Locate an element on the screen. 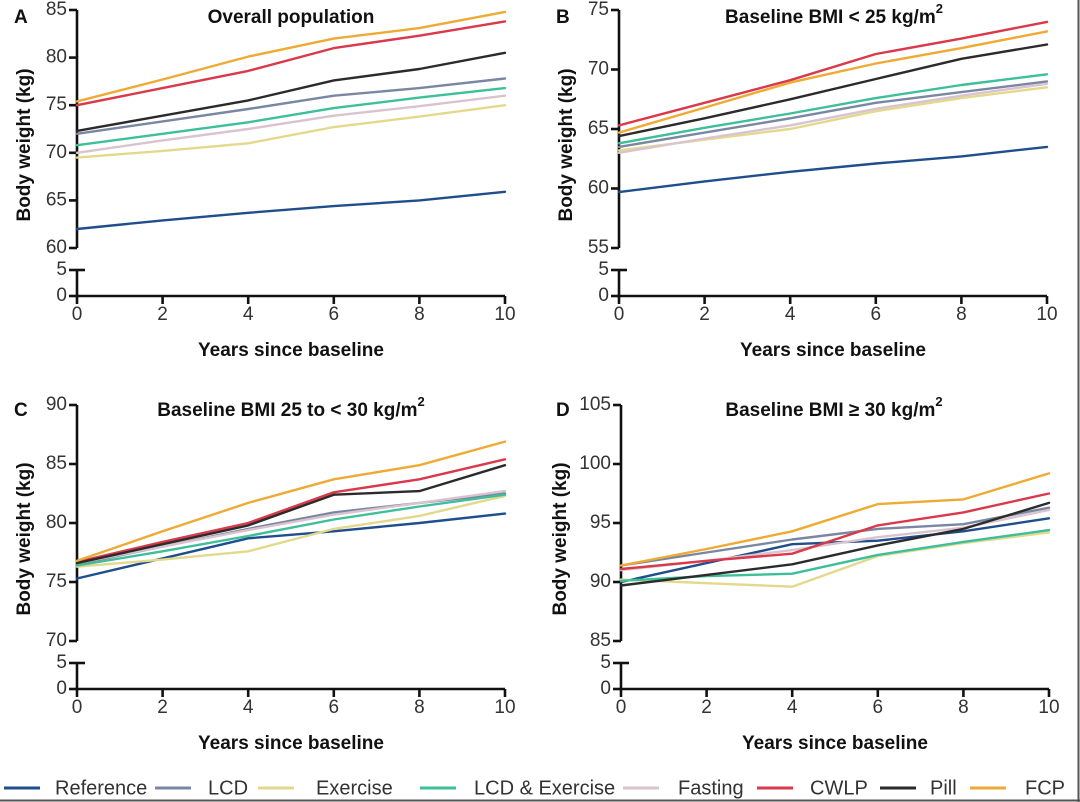  legend-item: Exercise is located at coordinates (325, 788).